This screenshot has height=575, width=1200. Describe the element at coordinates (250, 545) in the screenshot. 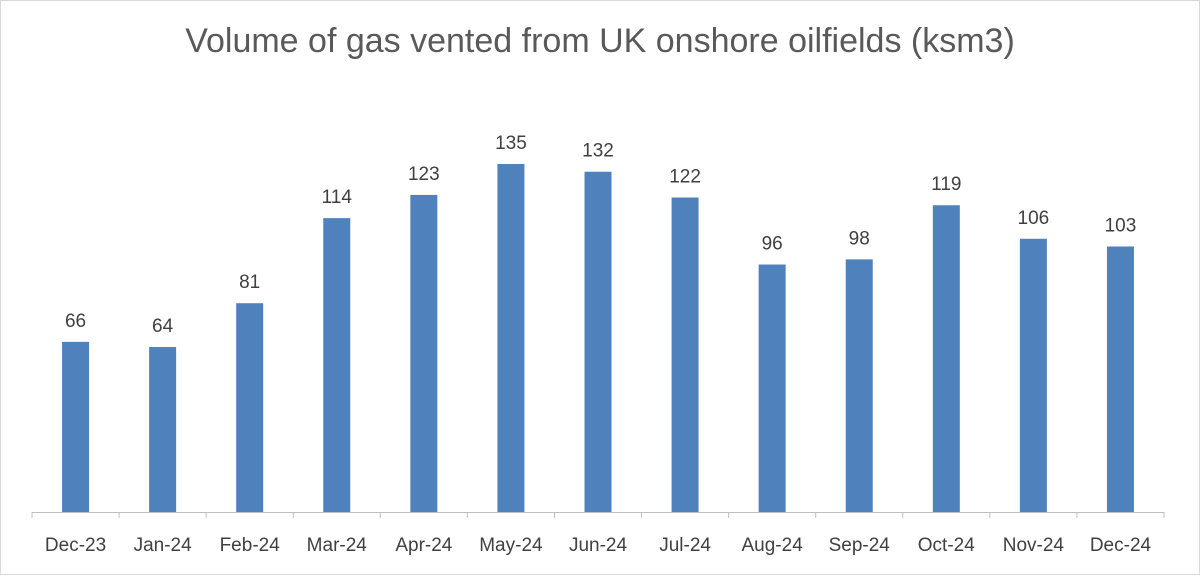

I see `x-tick-label-feb-24: Feb-24` at that location.